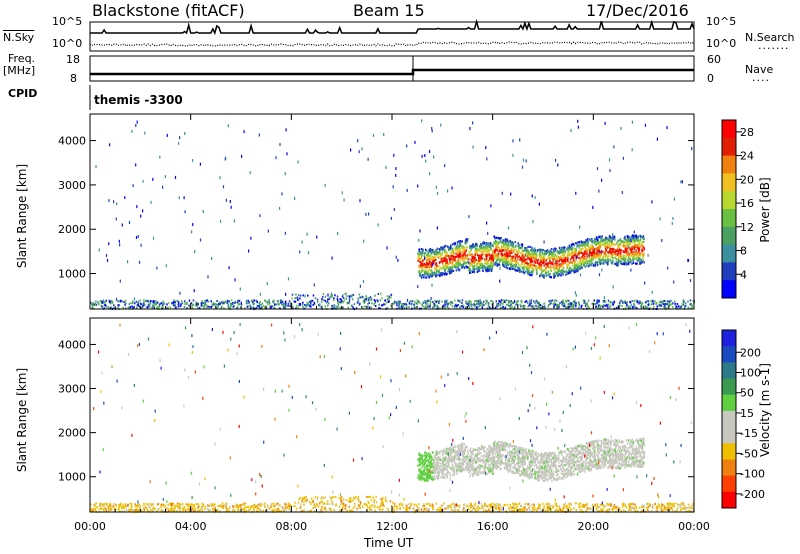 The width and height of the screenshot is (800, 554). Describe the element at coordinates (743, 274) in the screenshot. I see `colorbar-tick-label: 4` at that location.